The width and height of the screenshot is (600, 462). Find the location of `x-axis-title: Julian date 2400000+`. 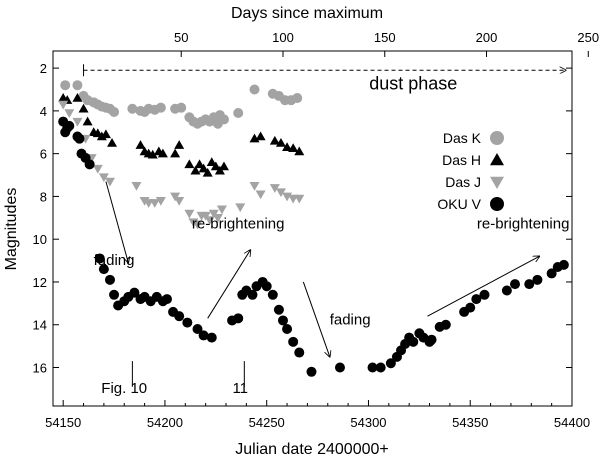

x-axis-title: Julian date 2400000+ is located at coordinates (311, 449).